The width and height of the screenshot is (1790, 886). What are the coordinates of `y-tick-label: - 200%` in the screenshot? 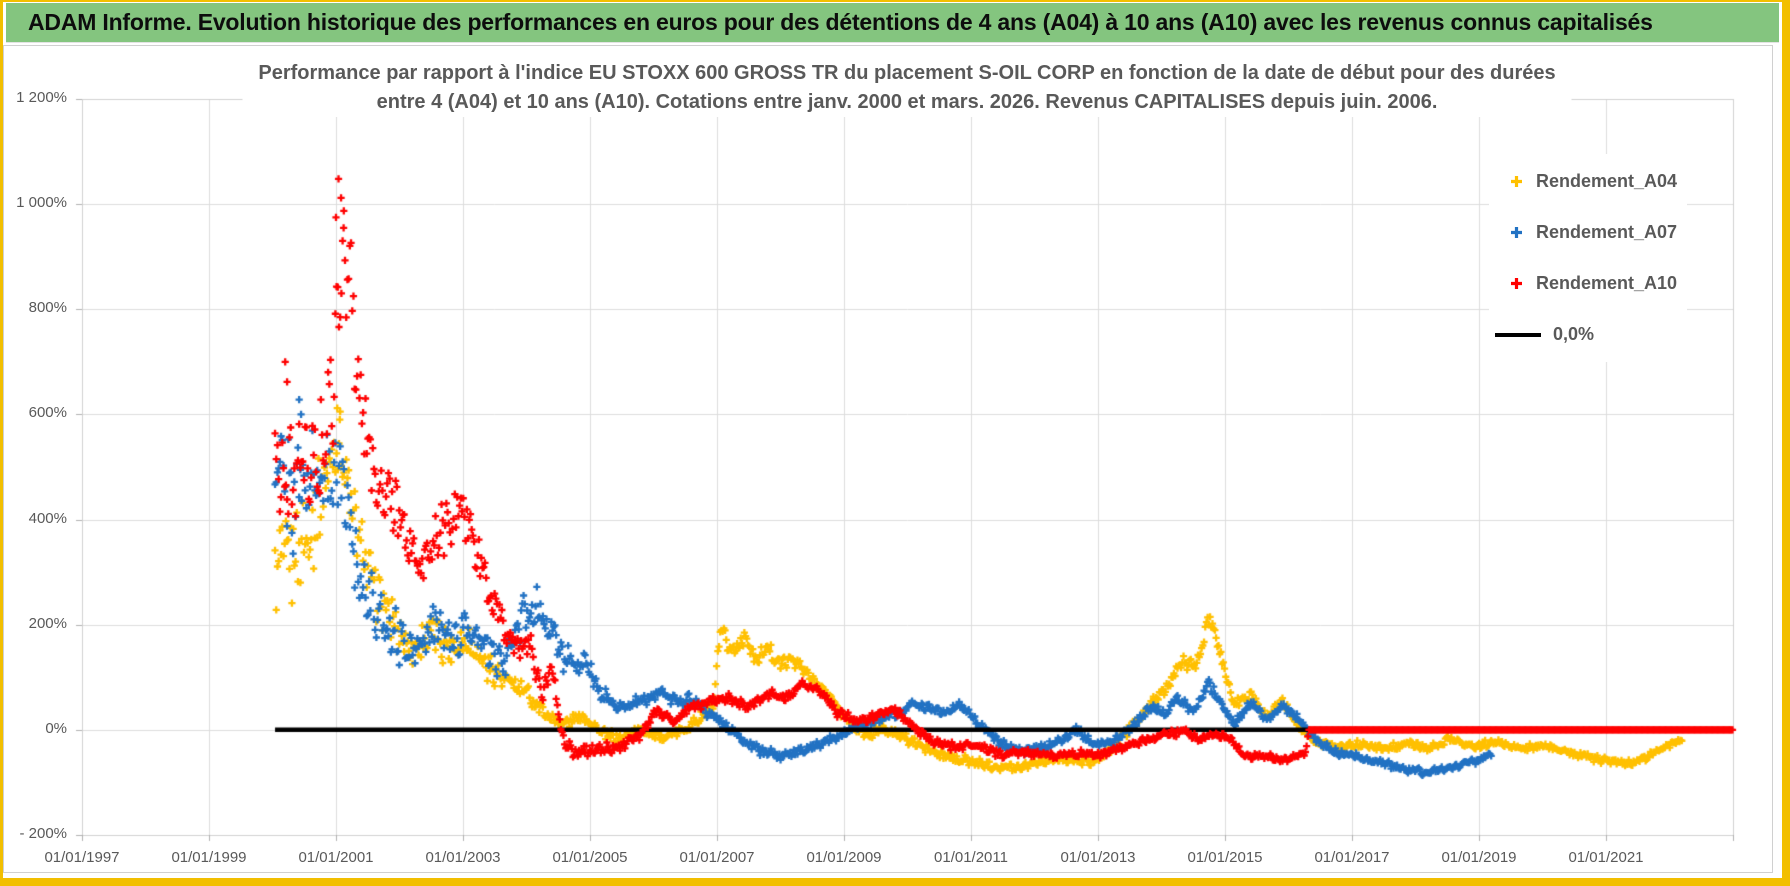 It's located at (43, 833).